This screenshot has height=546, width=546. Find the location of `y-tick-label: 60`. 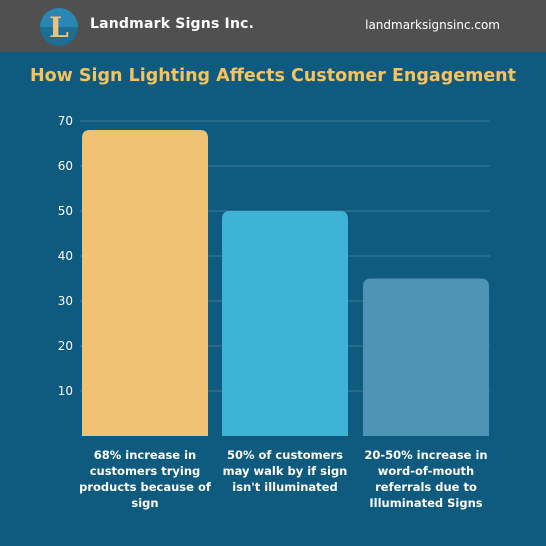

y-tick-label: 60 is located at coordinates (65, 166).